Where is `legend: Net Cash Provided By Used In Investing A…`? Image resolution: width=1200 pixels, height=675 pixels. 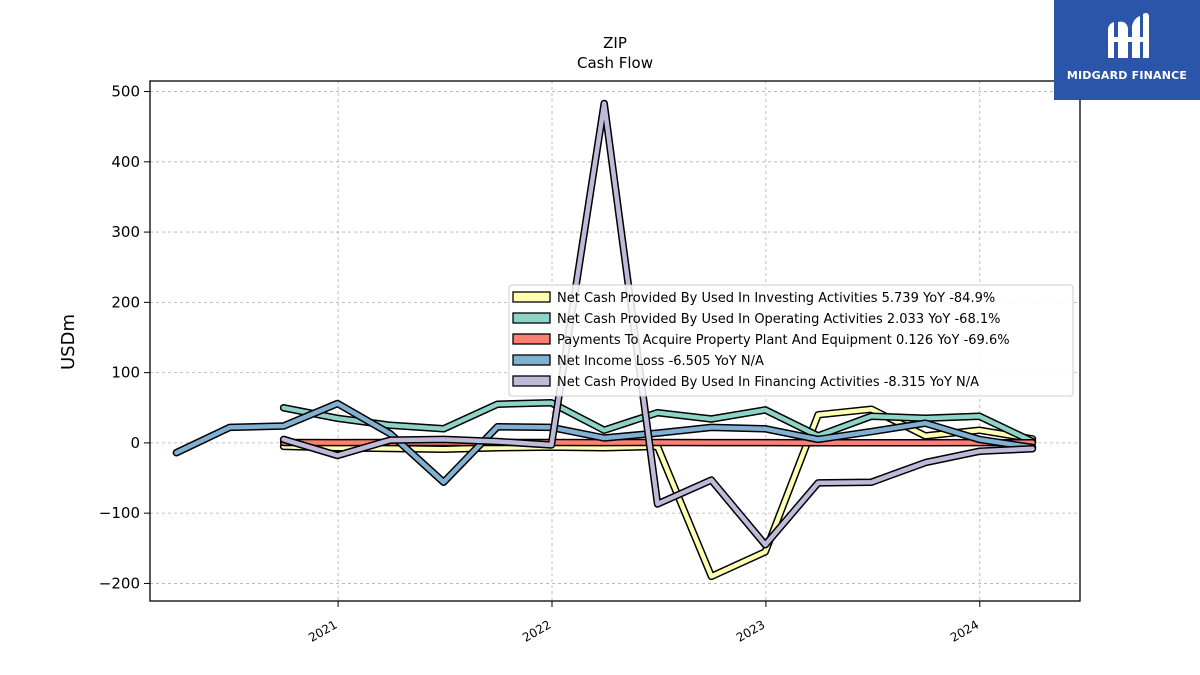
legend: Net Cash Provided By Used In Investing A… is located at coordinates (791, 340).